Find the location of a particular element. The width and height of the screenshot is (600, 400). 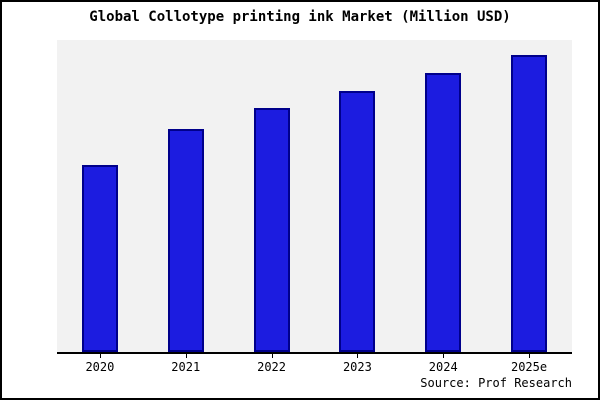

x-axis-tick-label: 2025e is located at coordinates (529, 367).